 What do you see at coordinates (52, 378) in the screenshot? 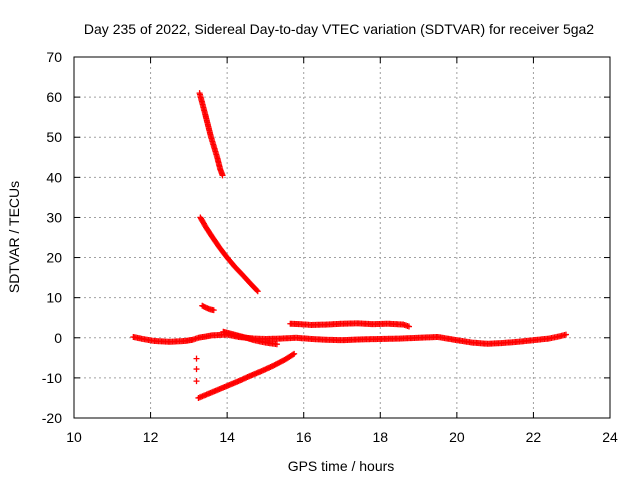
I see `y-tick-label: -10` at bounding box center [52, 378].